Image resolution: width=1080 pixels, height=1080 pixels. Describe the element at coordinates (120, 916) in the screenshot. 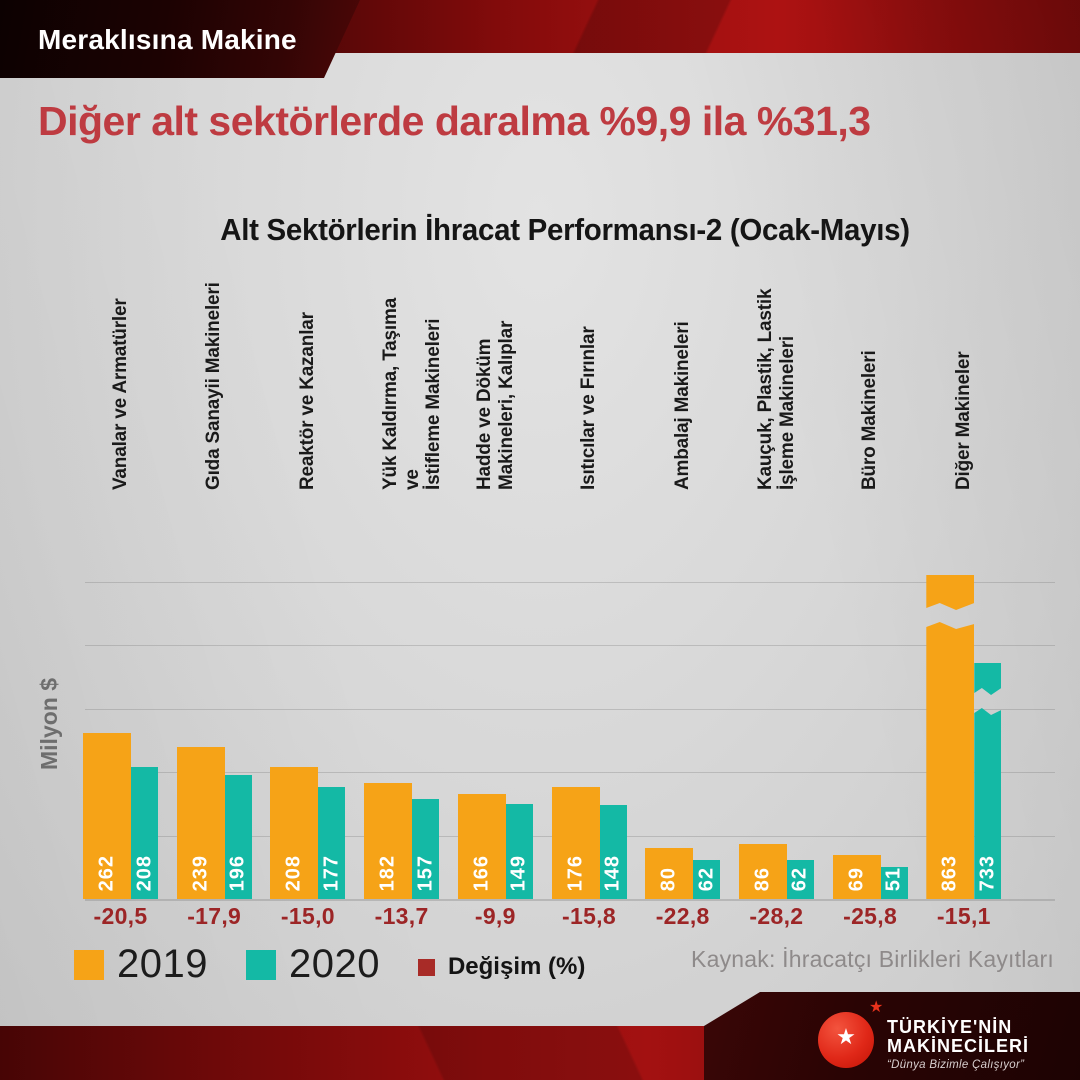

I see `change-label: -20,5` at that location.